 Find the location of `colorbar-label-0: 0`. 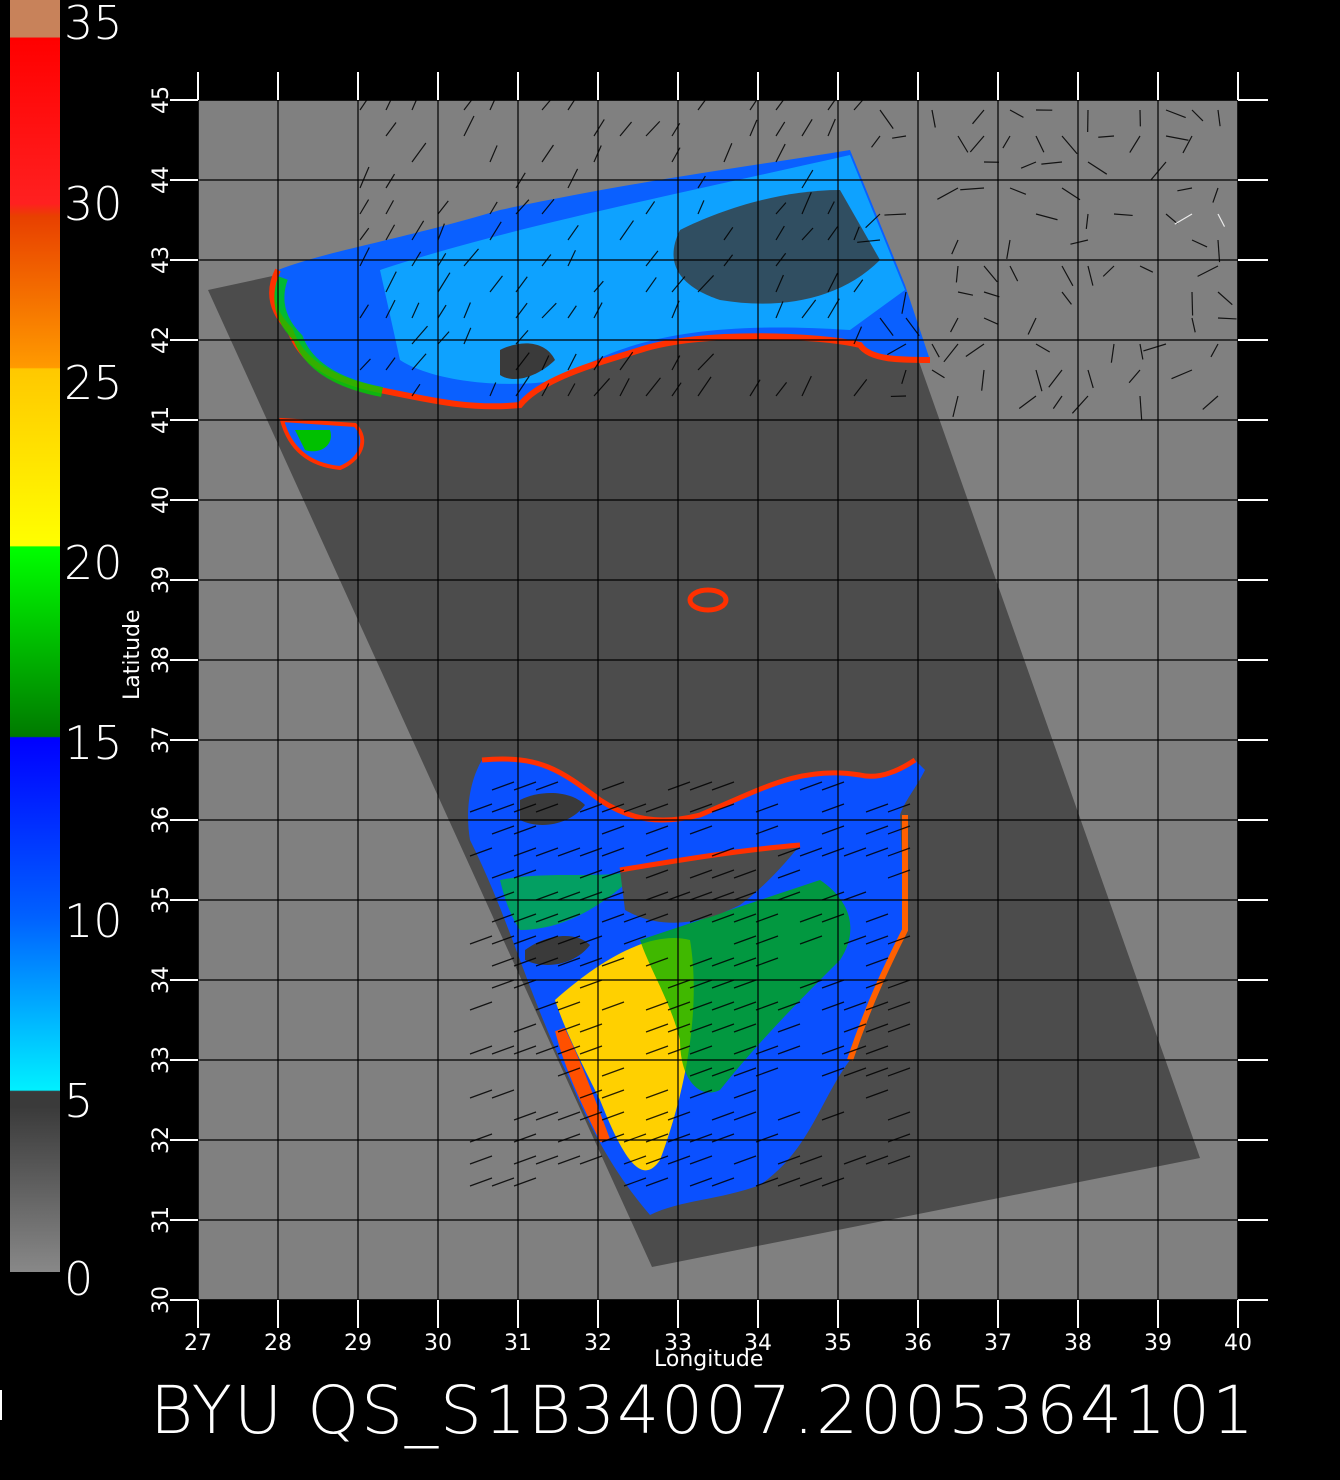

colorbar-label-0: 0 is located at coordinates (79, 1279).